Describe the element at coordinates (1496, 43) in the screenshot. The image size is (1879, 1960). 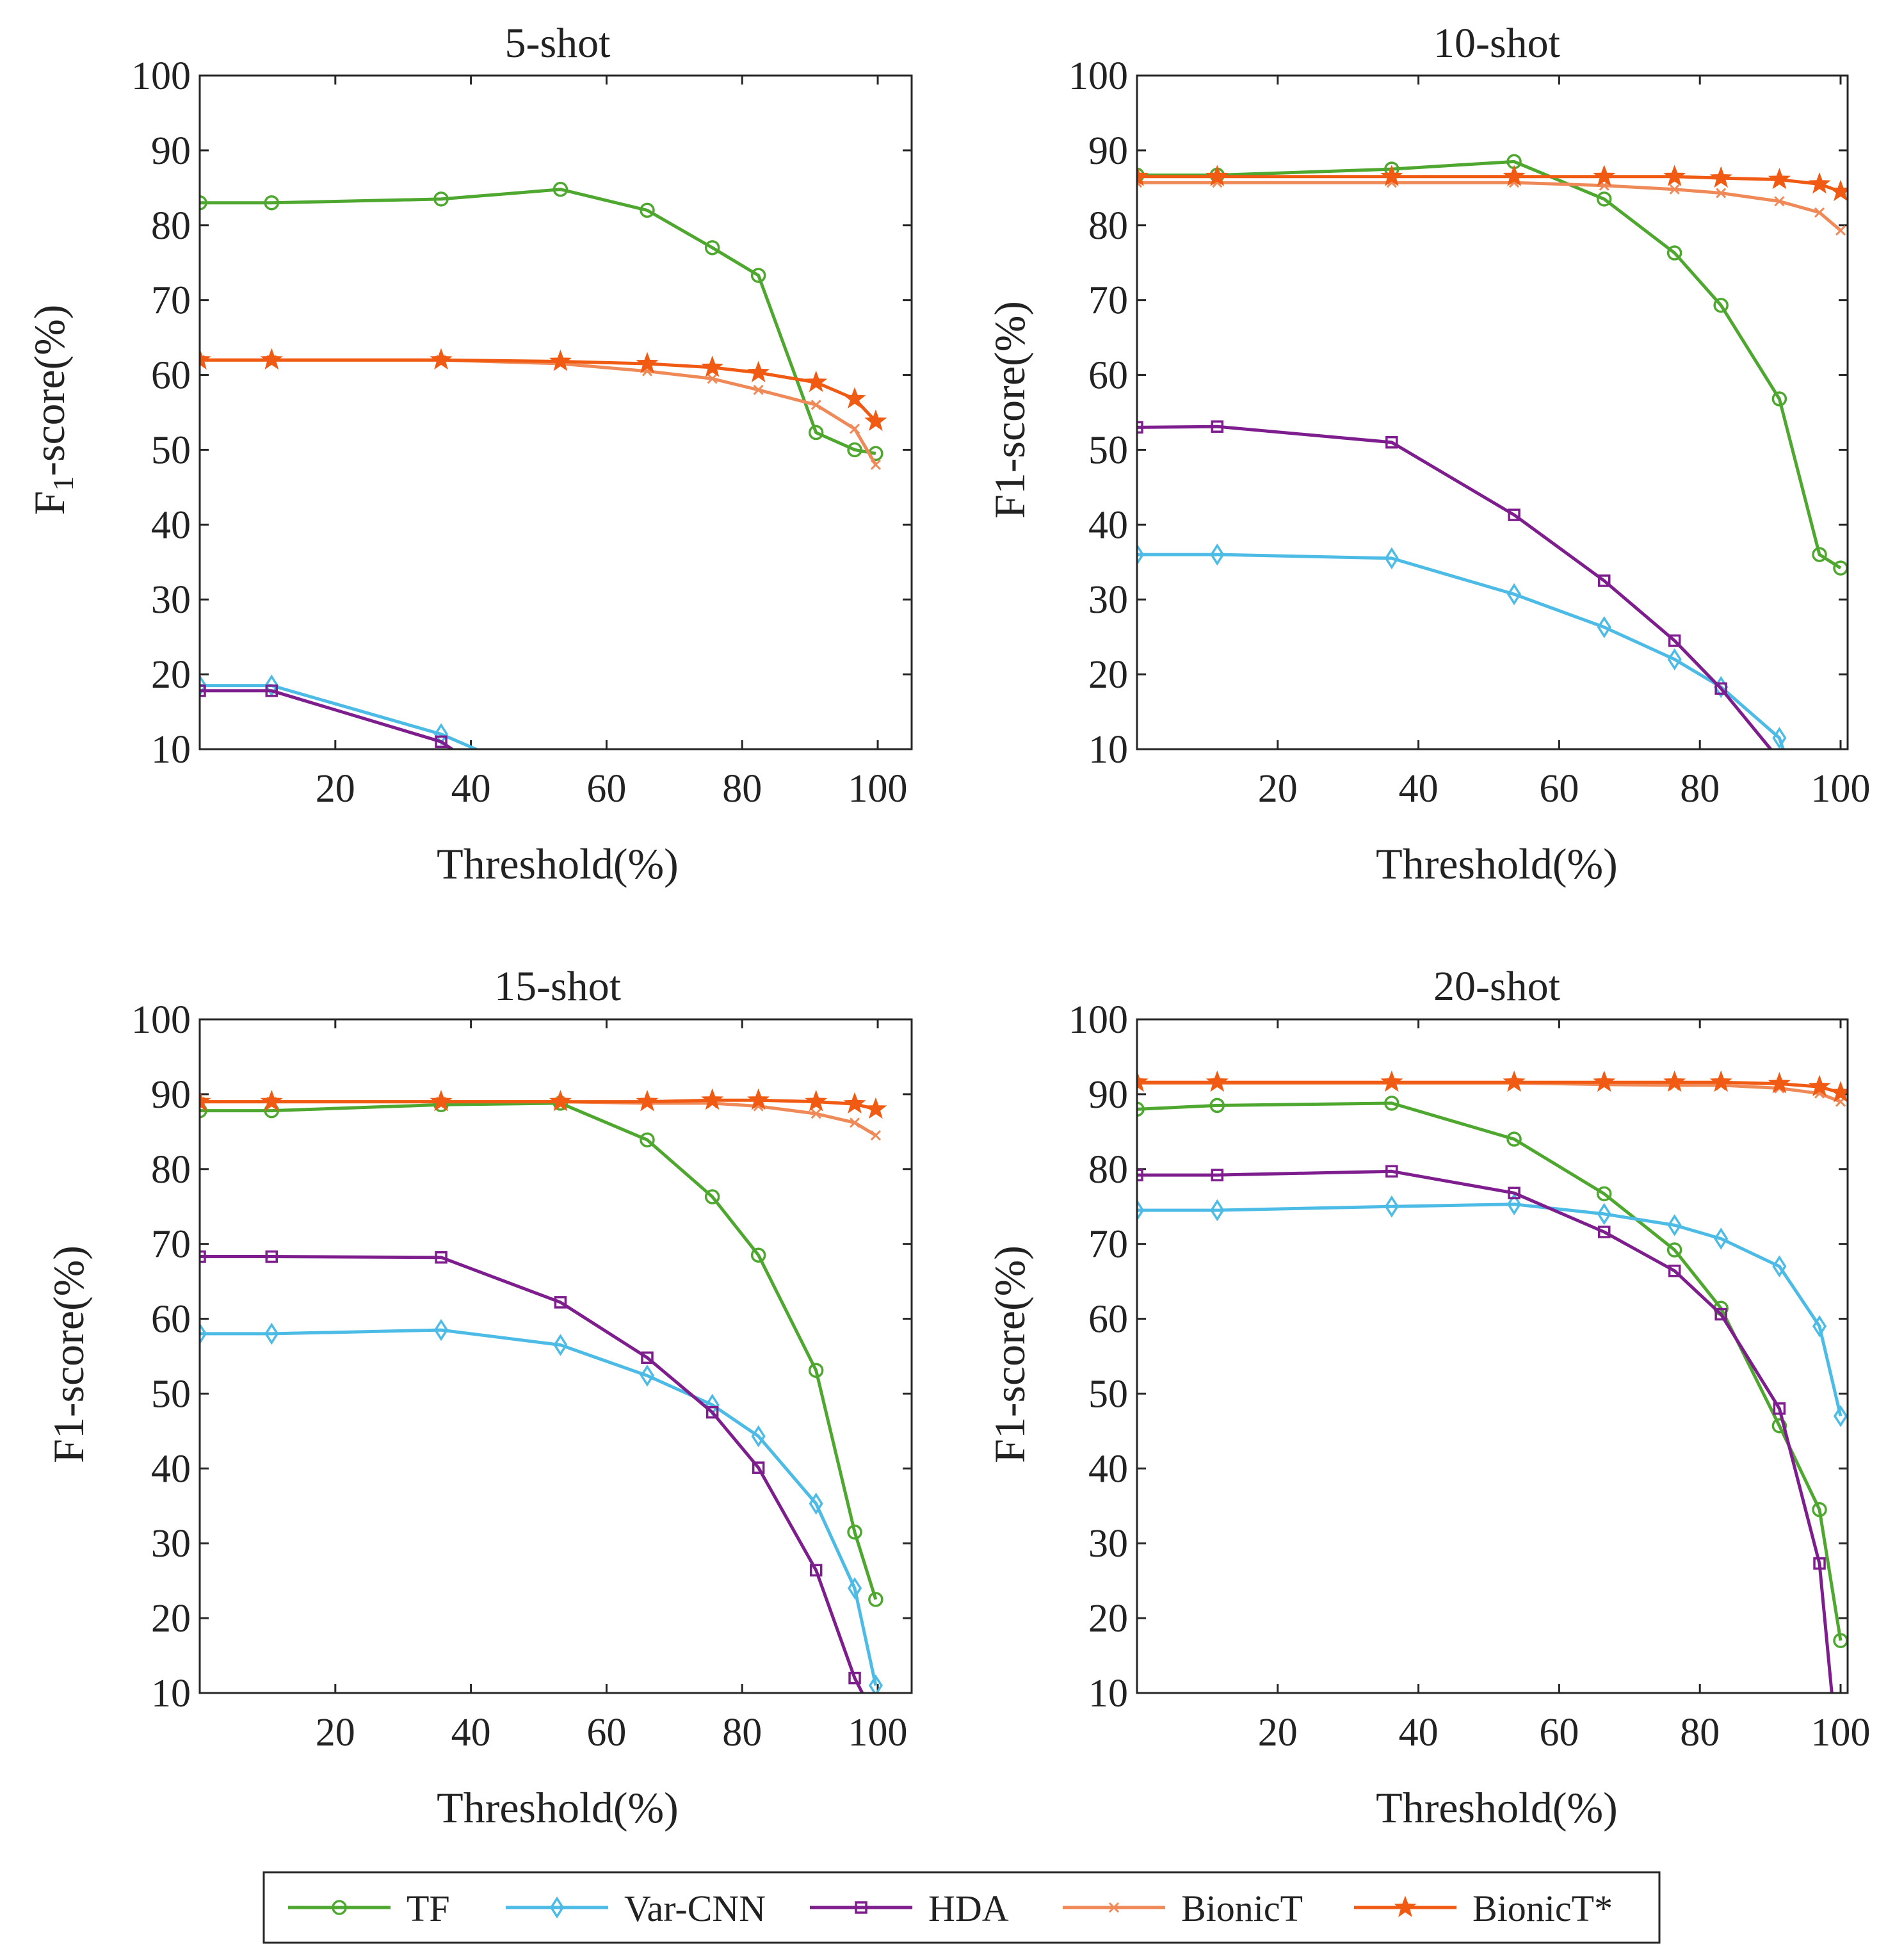
I see `panel-title: 10-shot` at that location.